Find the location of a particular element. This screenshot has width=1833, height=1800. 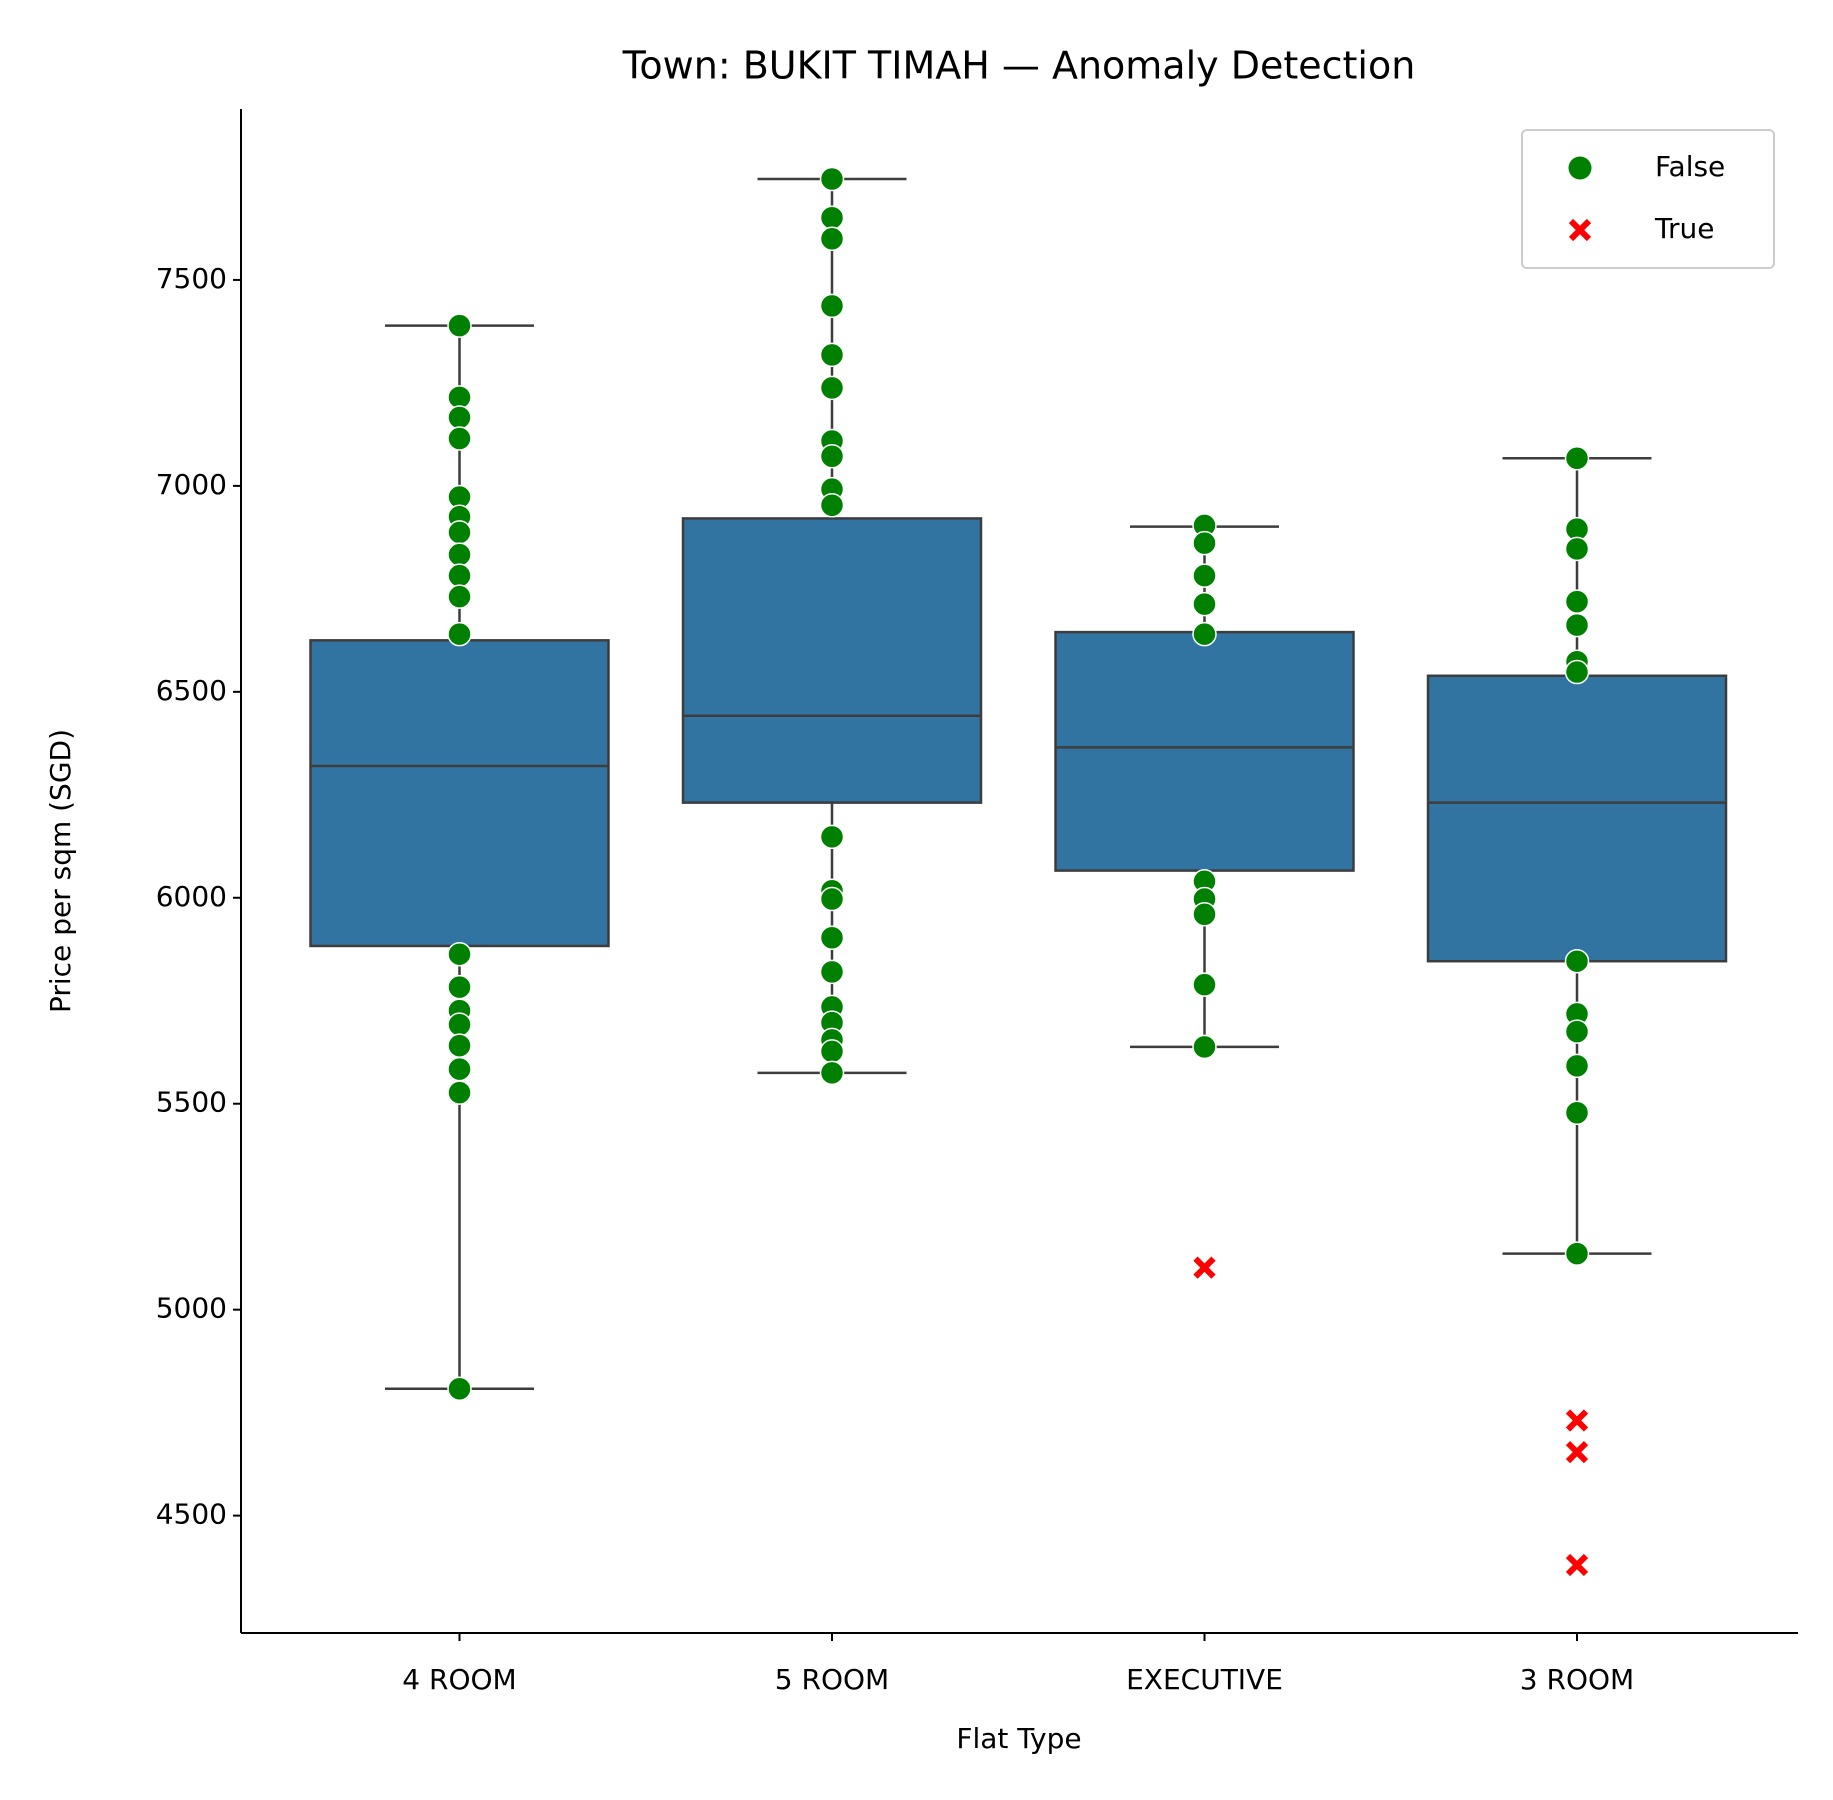

x-tick-label: 4 ROOM is located at coordinates (459, 1679).